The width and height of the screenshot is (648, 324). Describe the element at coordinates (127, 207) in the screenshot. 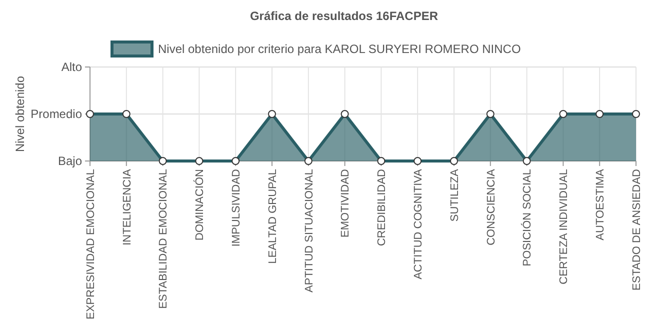

I see `x-tick-label: INTELIGENCIA` at that location.